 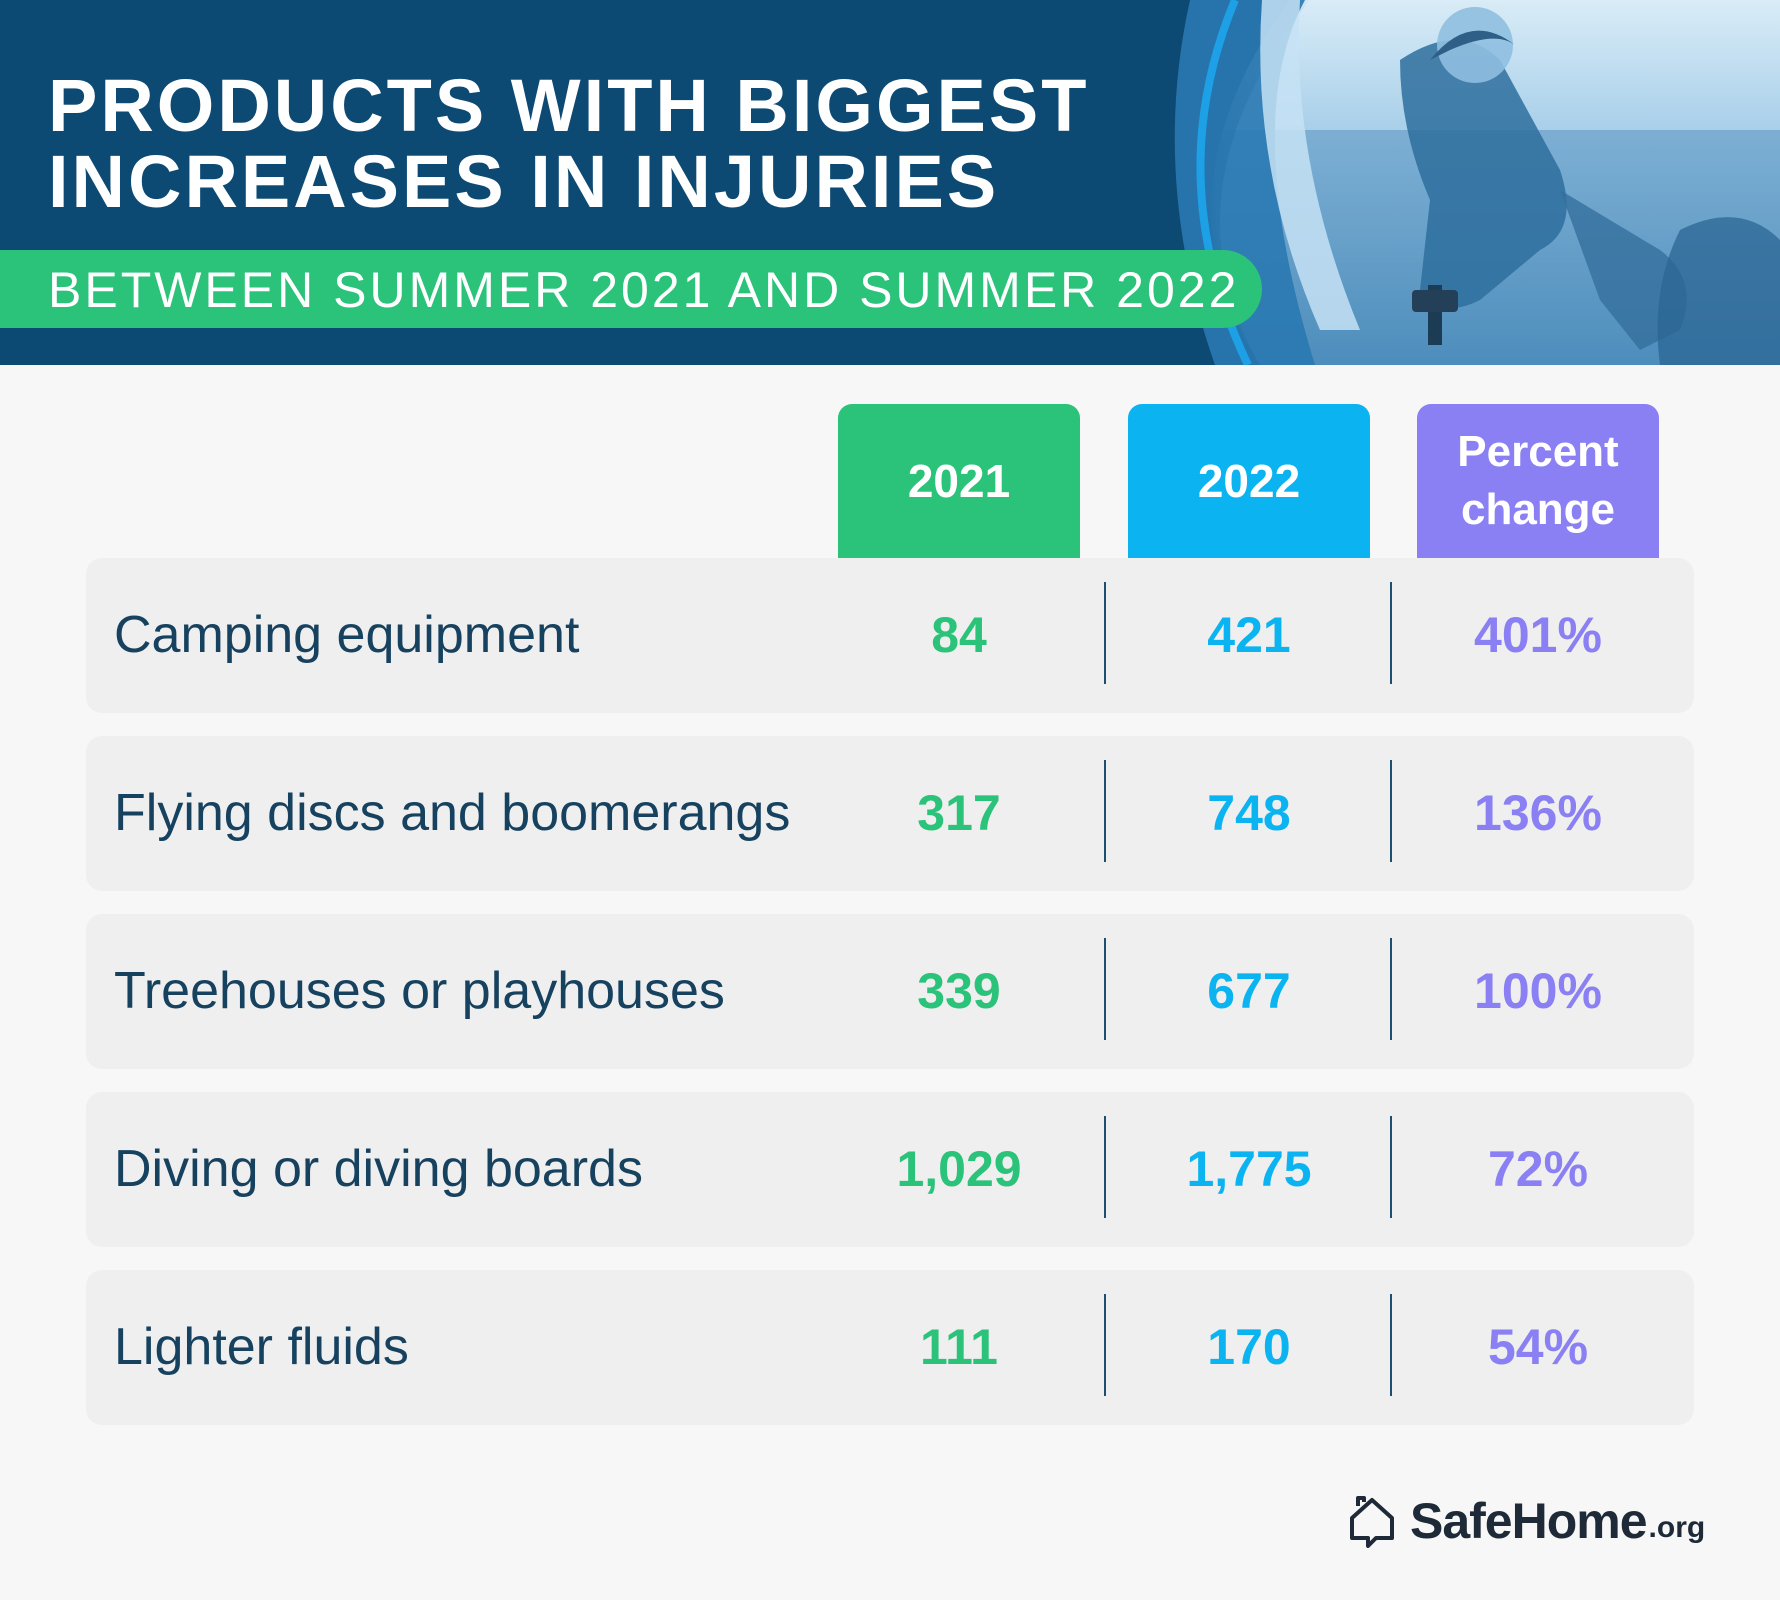 I want to click on title-line-2: INCREASES IN INJURIES, so click(x=524, y=181).